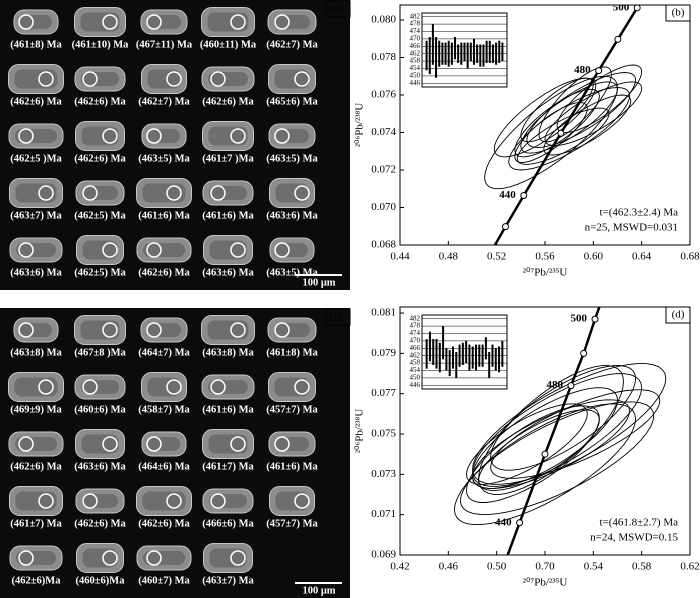  What do you see at coordinates (292, 215) in the screenshot?
I see `zircon-age-label: (463±6) Ma` at bounding box center [292, 215].